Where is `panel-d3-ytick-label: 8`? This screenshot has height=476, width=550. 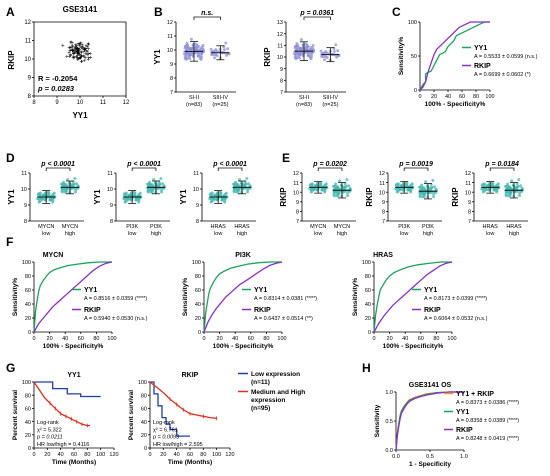
panel-d3-ytick-label: 8 is located at coordinates (197, 222).